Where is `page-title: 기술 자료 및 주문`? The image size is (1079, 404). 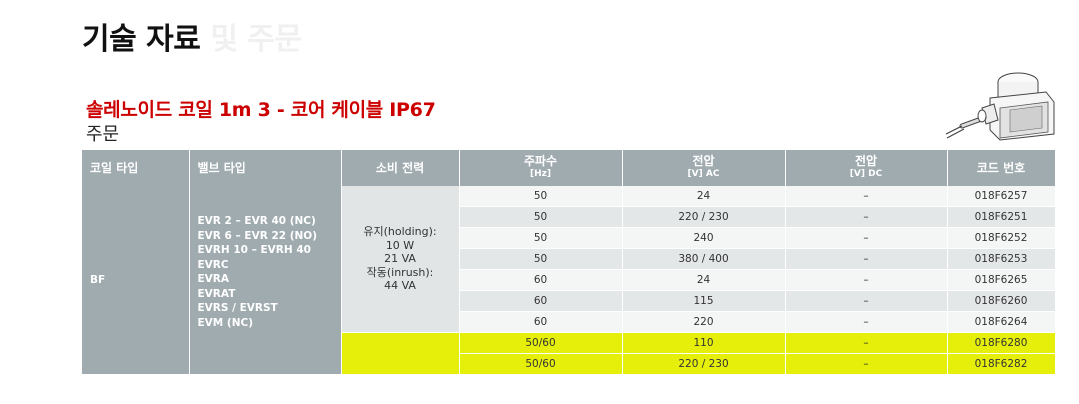 page-title: 기술 자료 및 주문 is located at coordinates (192, 36).